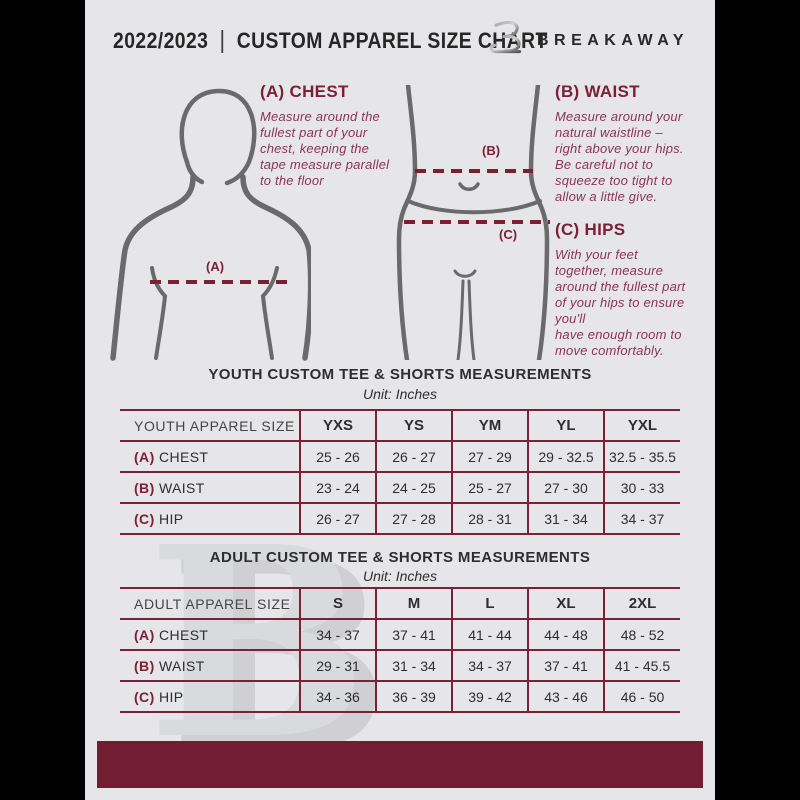 This screenshot has height=800, width=800. What do you see at coordinates (413, 487) in the screenshot?
I see `cell: 24 - 25` at bounding box center [413, 487].